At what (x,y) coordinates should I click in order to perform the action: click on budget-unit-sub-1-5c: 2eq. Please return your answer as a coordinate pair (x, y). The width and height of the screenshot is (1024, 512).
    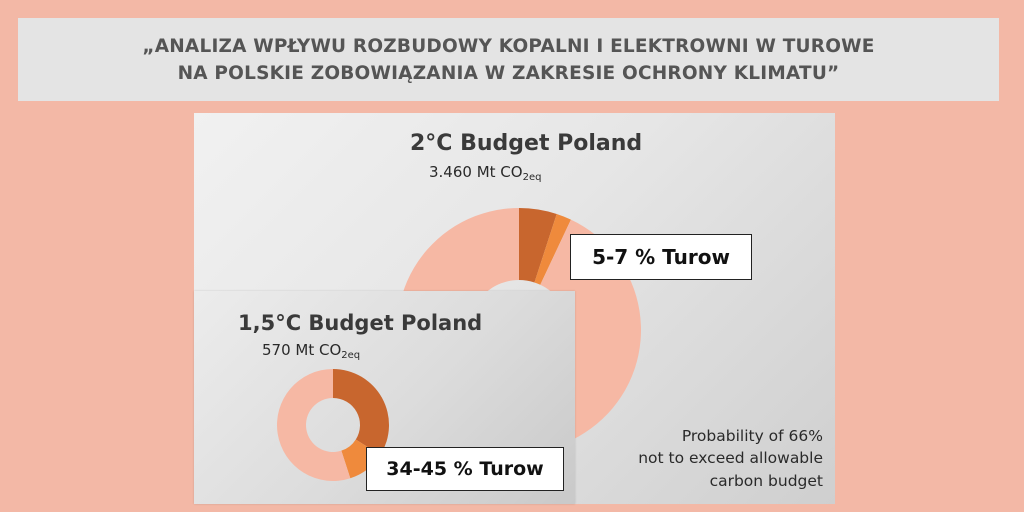
    Looking at the image, I should click on (351, 355).